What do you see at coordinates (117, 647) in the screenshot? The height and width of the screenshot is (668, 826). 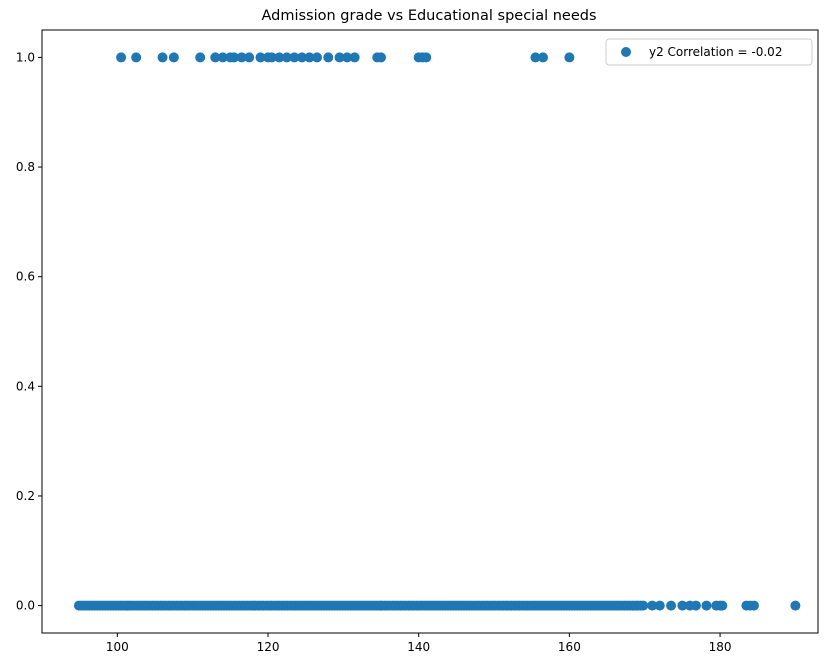 I see `x-tick-label: 100` at bounding box center [117, 647].